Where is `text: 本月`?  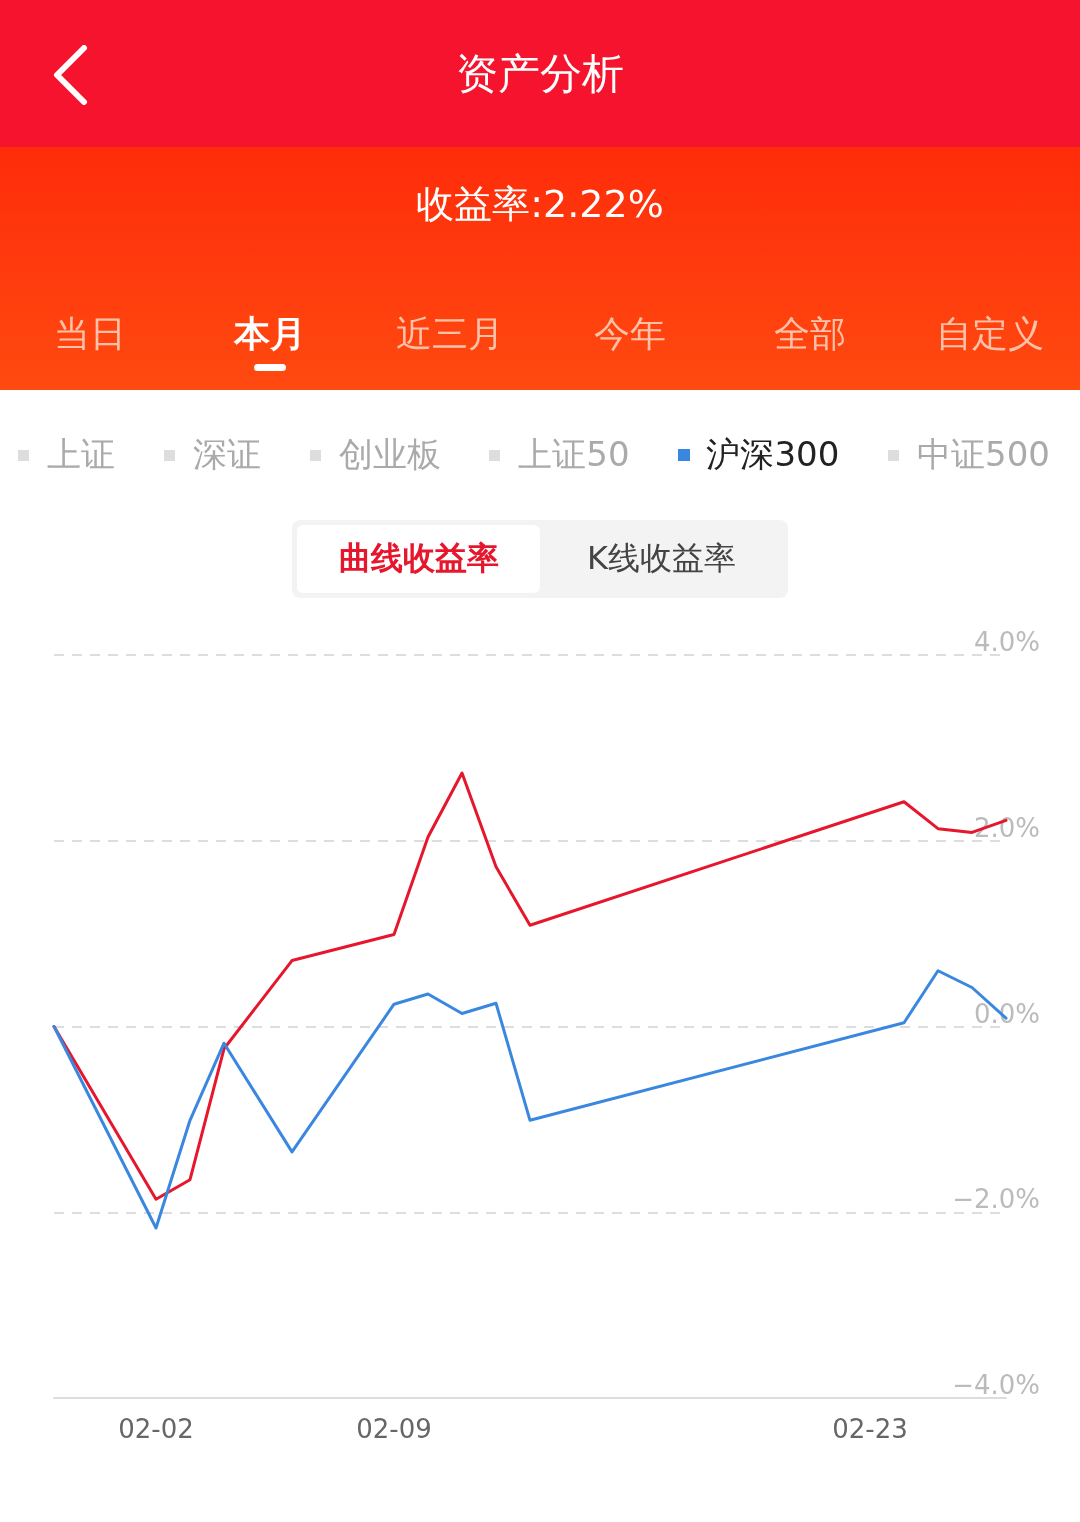
text: 本月 is located at coordinates (269, 334).